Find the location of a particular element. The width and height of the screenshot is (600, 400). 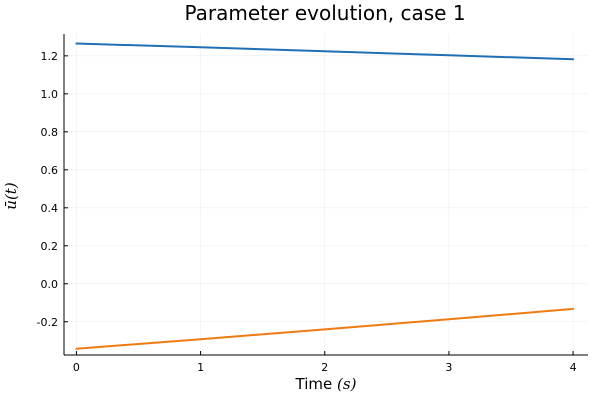

x-axis-label-text: Time is located at coordinates (314, 384).